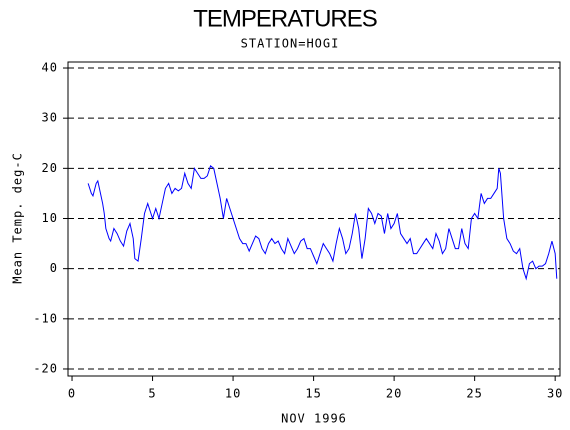  What do you see at coordinates (285, 18) in the screenshot?
I see `chart-title: TEMPERATURES` at bounding box center [285, 18].